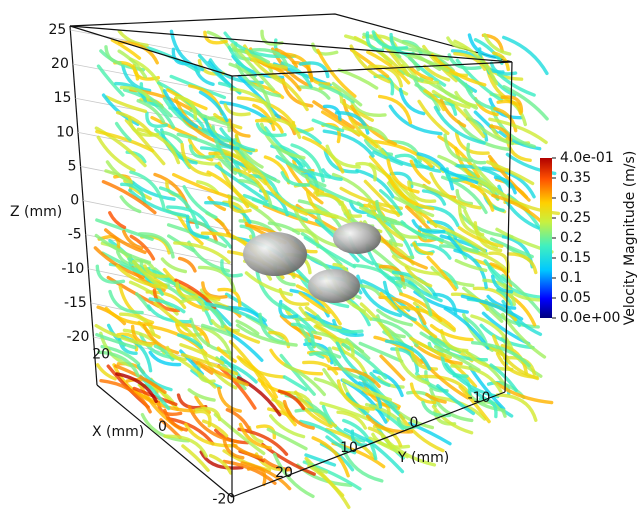  What do you see at coordinates (223, 500) in the screenshot?
I see `x-tick-label: -20` at bounding box center [223, 500].